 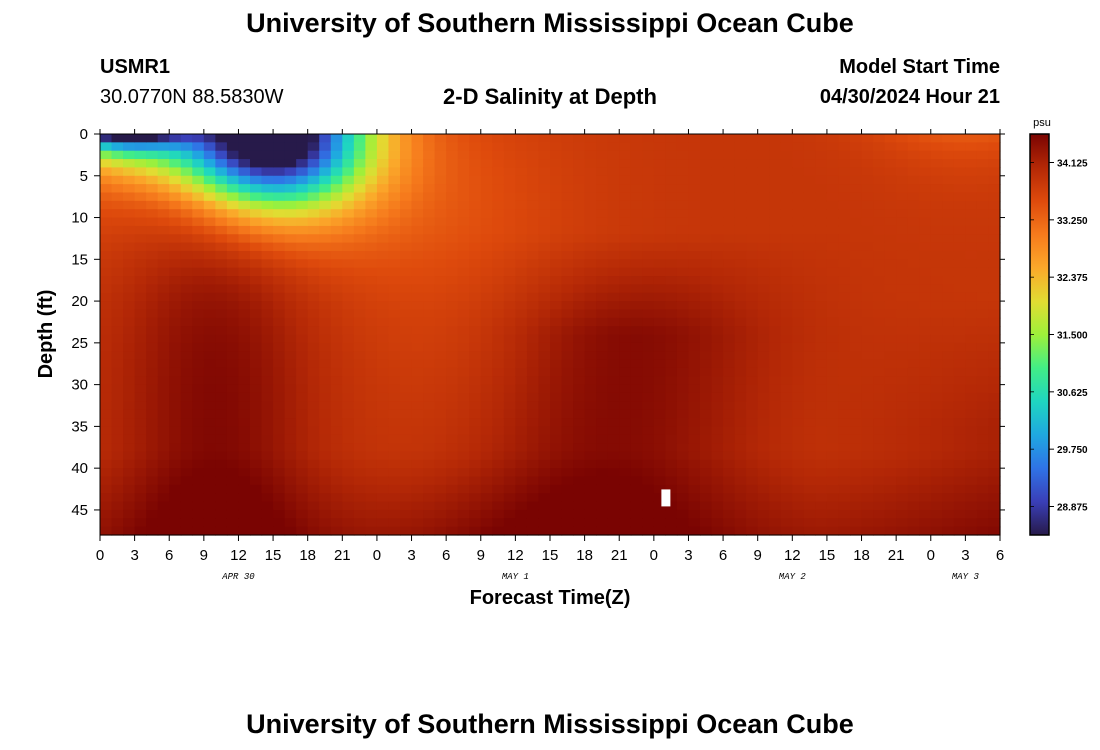 What do you see at coordinates (169, 555) in the screenshot?
I see `x-tick-label: 6` at bounding box center [169, 555].